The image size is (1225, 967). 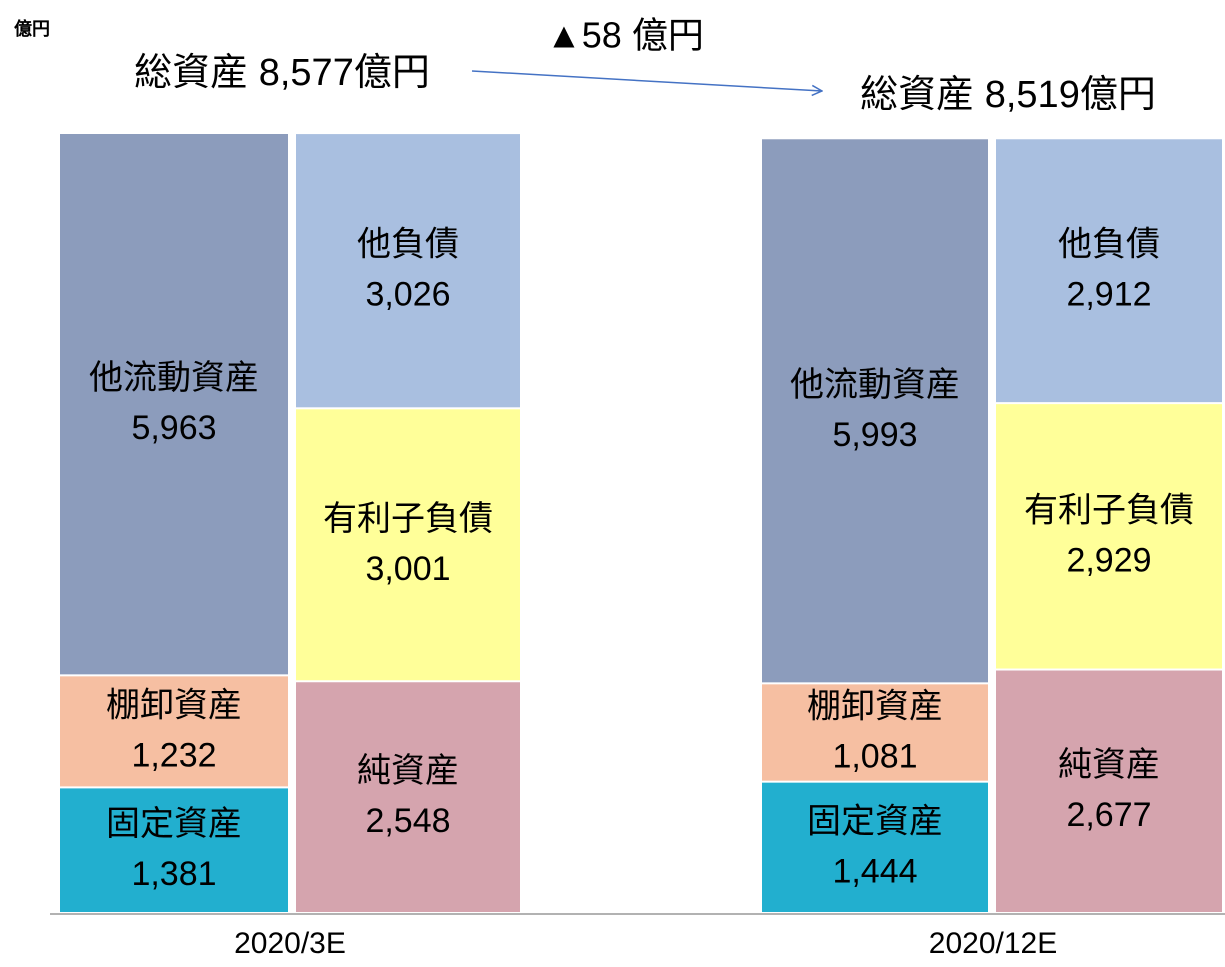 What do you see at coordinates (646, 80) in the screenshot?
I see `arrow` at bounding box center [646, 80].